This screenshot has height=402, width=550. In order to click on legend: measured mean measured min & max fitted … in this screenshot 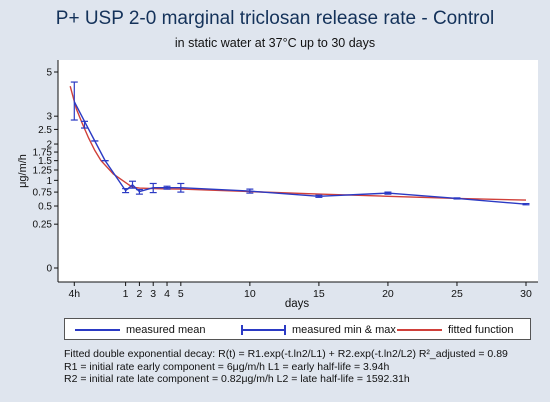, I will do `click(297, 329)`.